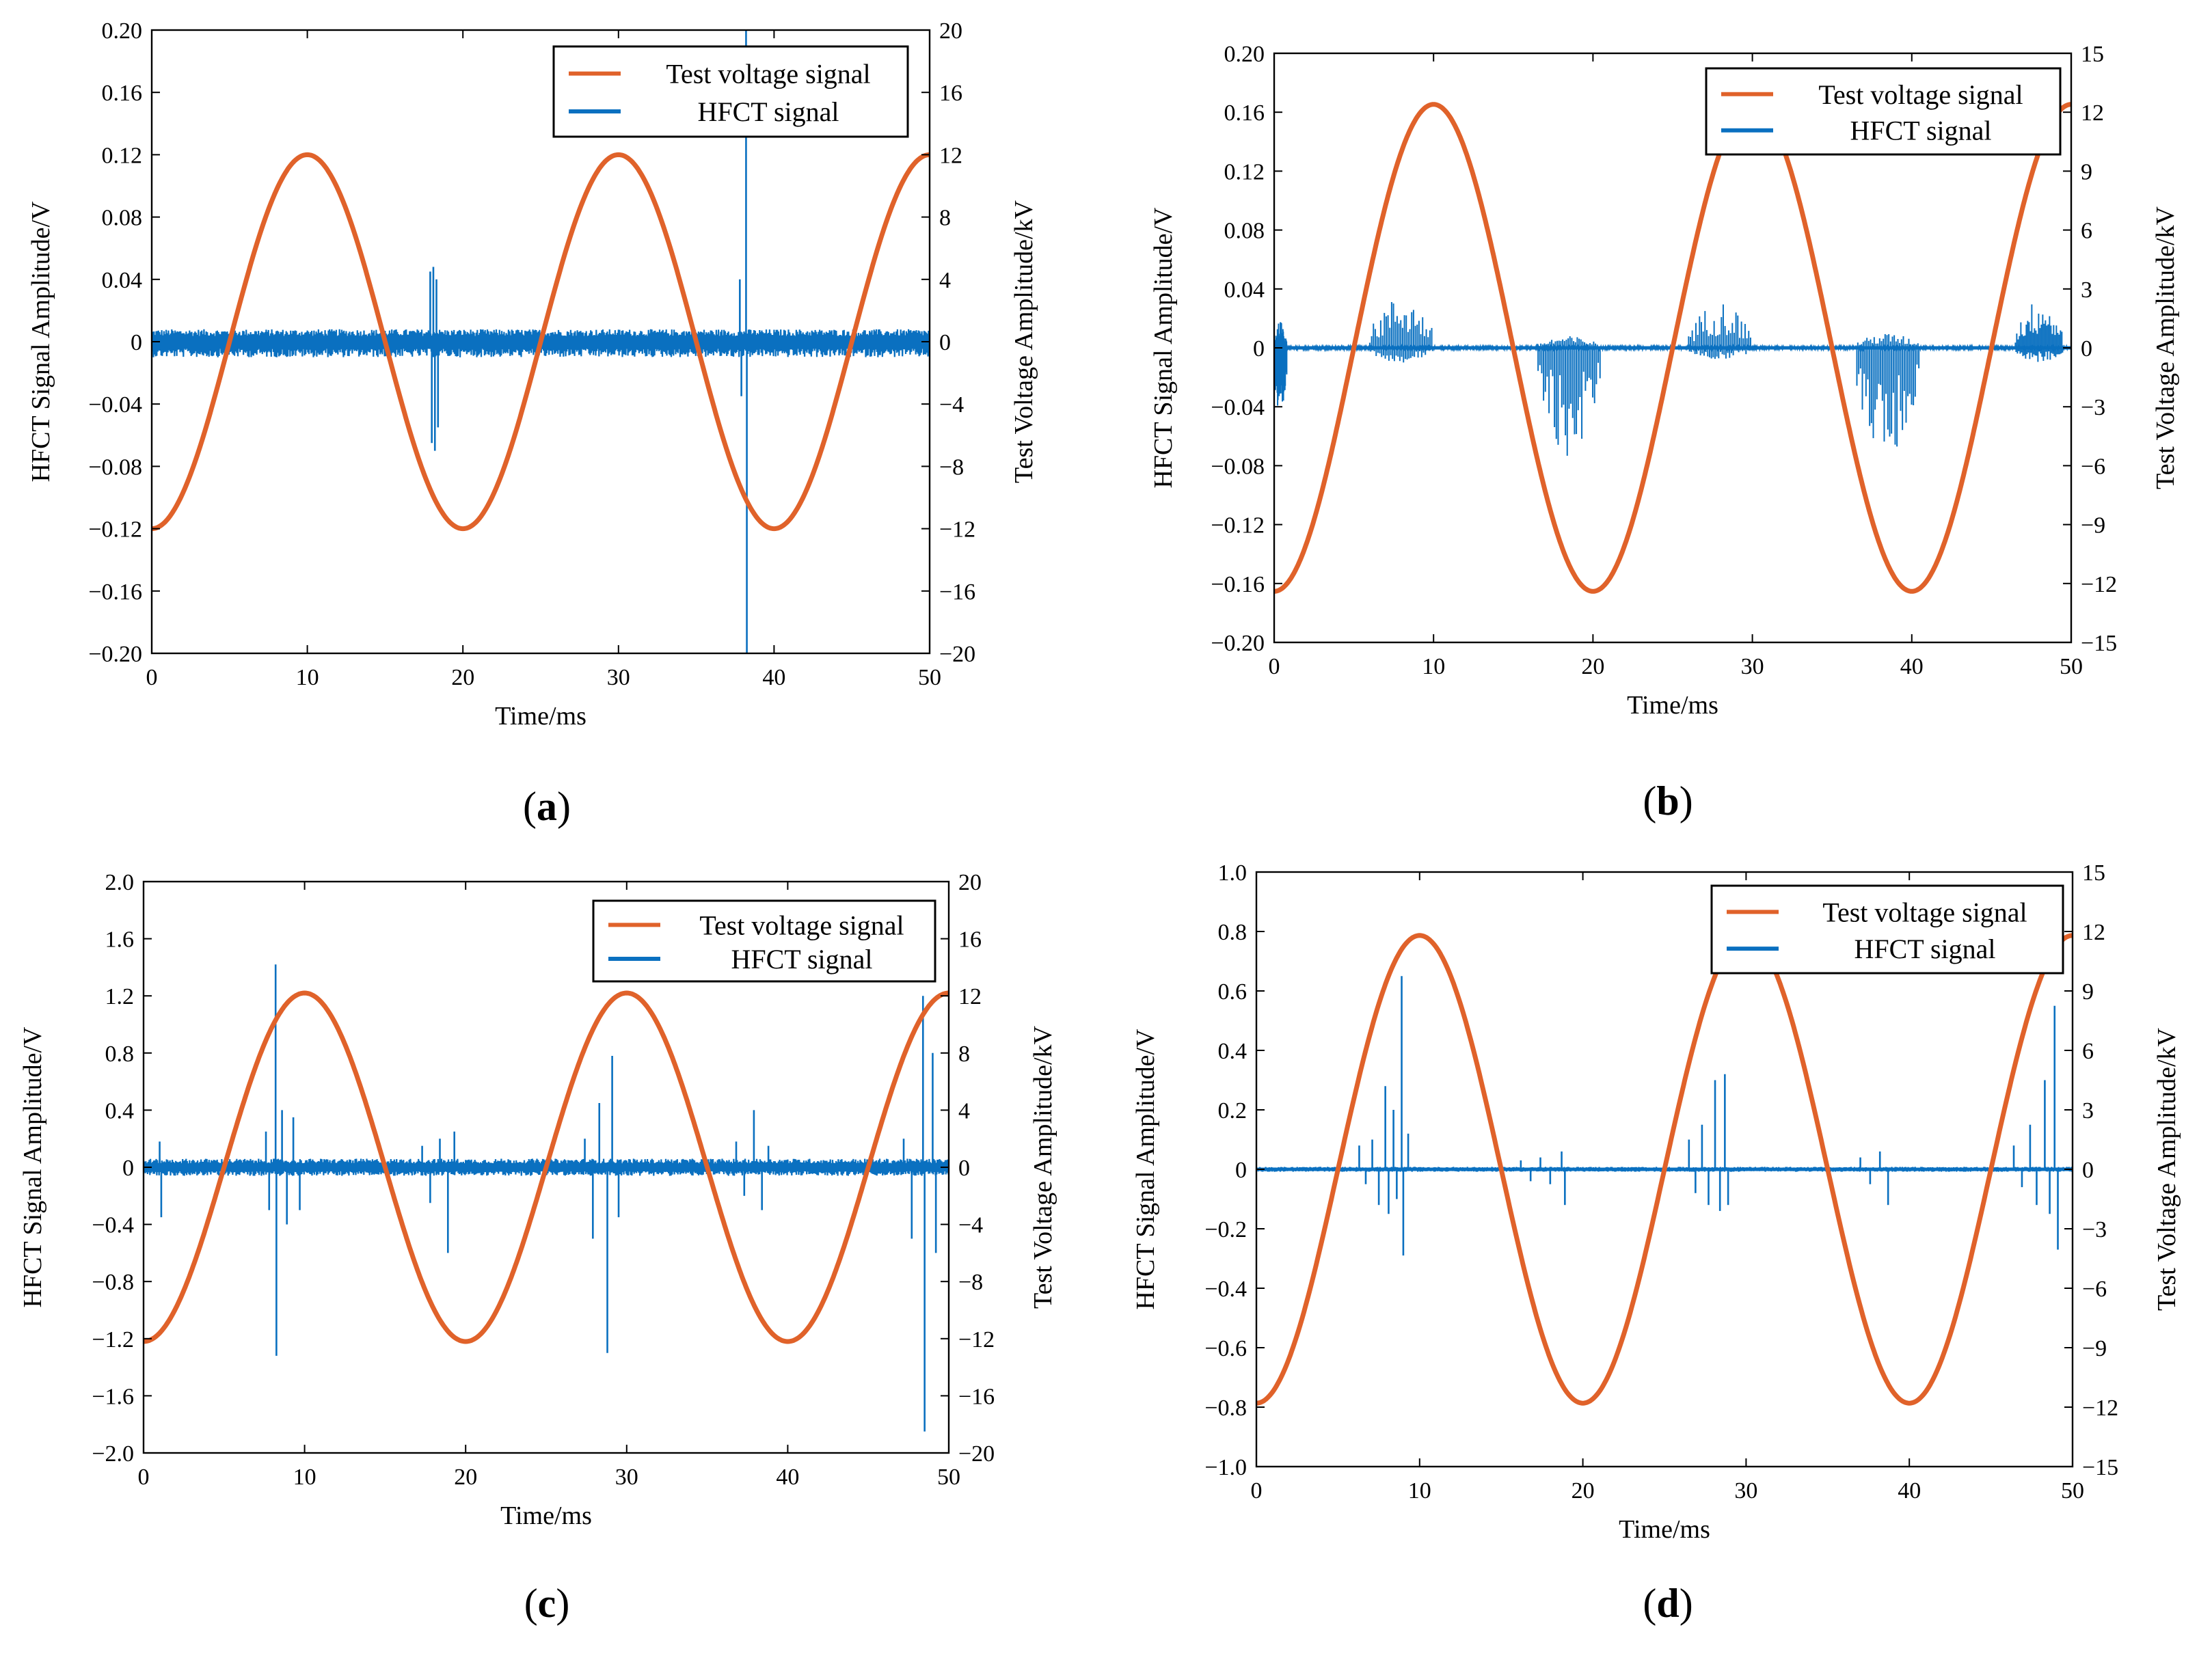 The height and width of the screenshot is (1660, 2212). I want to click on x-tick-label-c-4: 40, so click(787, 1477).